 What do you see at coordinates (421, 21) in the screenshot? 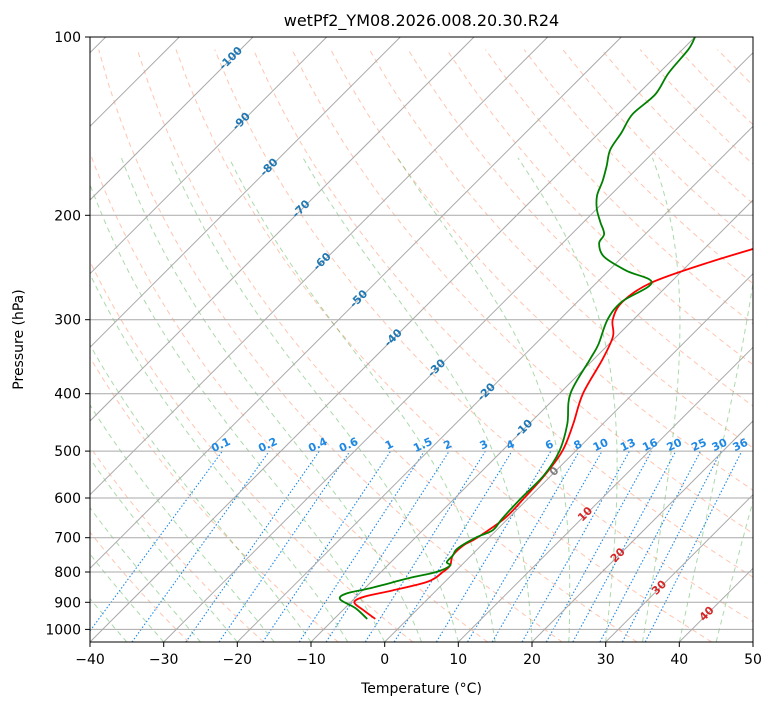
I see `chart-title: wetPf2_YM08.2026.008.20.30.R24` at bounding box center [421, 21].